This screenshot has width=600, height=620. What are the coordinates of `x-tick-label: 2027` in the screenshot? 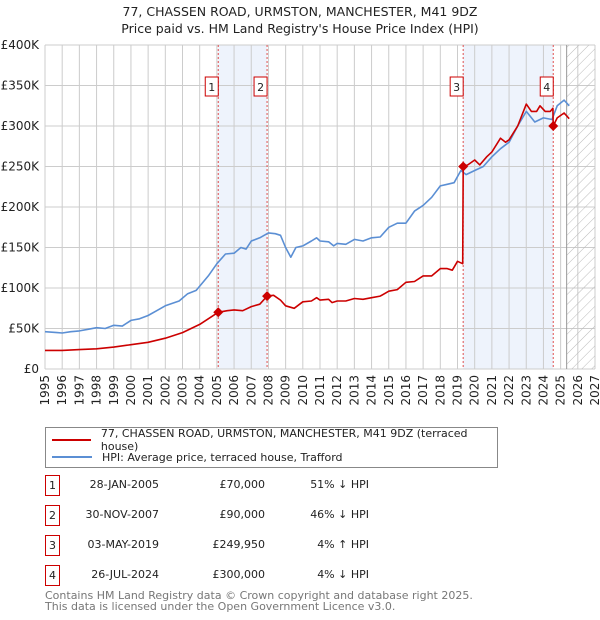 It's located at (594, 390).